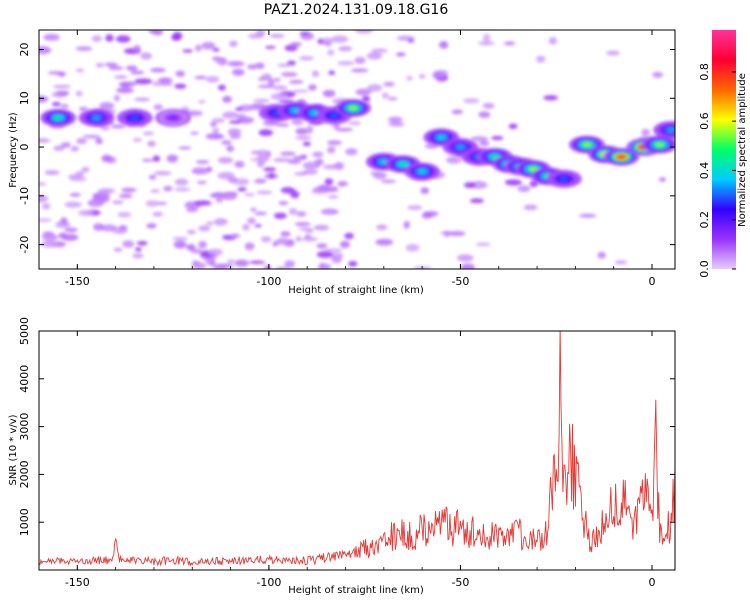  What do you see at coordinates (724, 149) in the screenshot?
I see `colorbar-gradient` at bounding box center [724, 149].